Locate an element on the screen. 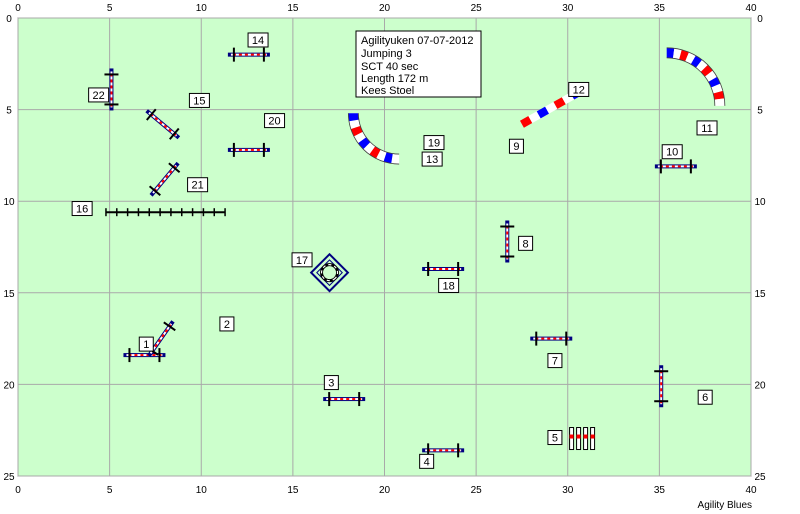  x-tick-label-top: 20 is located at coordinates (385, 8).